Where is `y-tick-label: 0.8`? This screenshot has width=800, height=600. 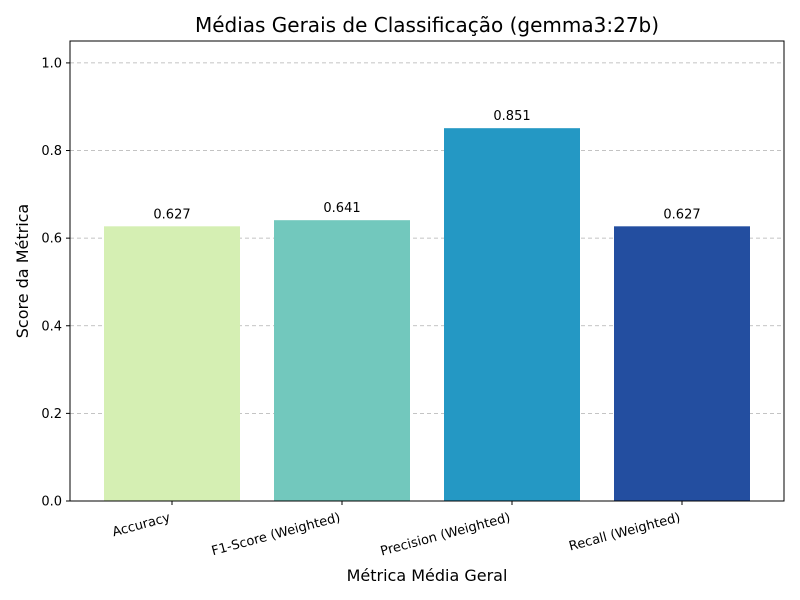
y-tick-label: 0.8 is located at coordinates (51, 151).